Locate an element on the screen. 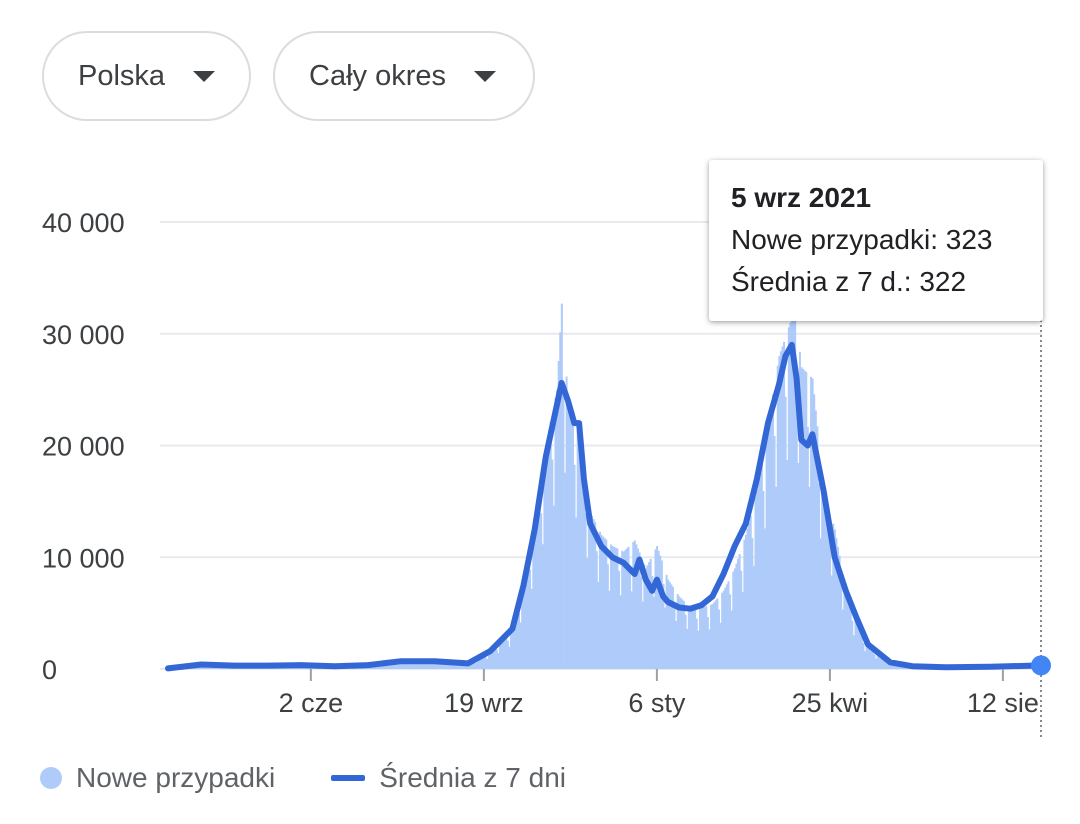 Image resolution: width=1080 pixels, height=824 pixels. hover-marker is located at coordinates (1041, 665).